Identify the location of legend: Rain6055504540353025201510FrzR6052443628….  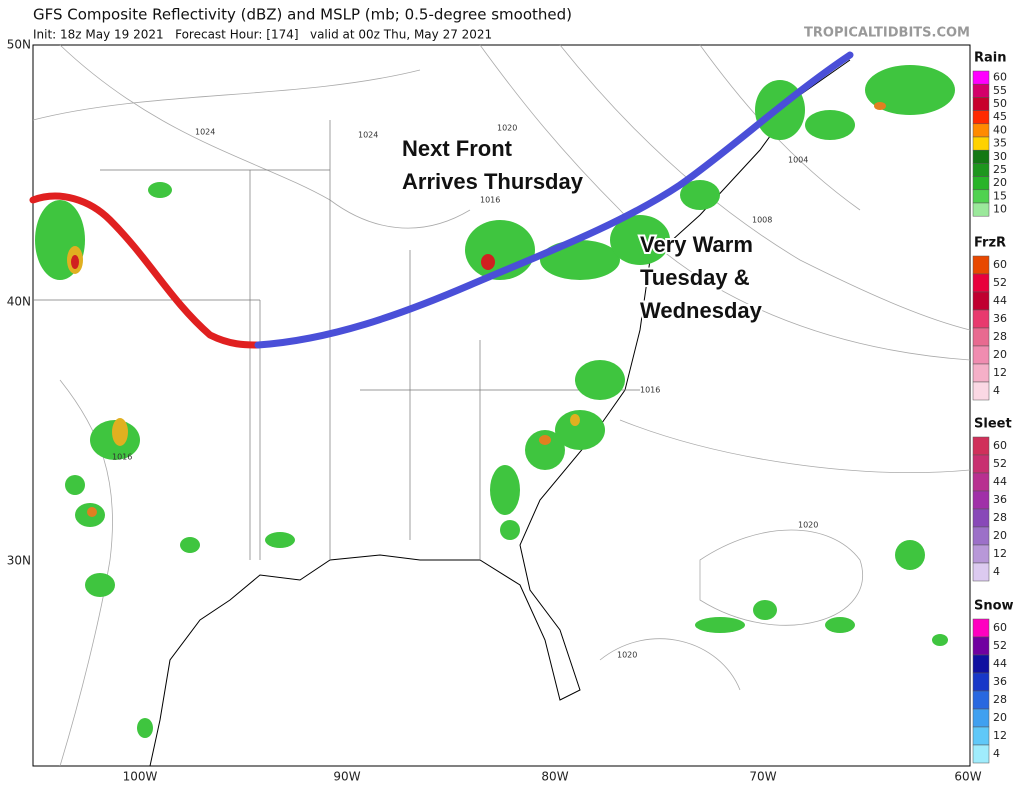
(993, 407).